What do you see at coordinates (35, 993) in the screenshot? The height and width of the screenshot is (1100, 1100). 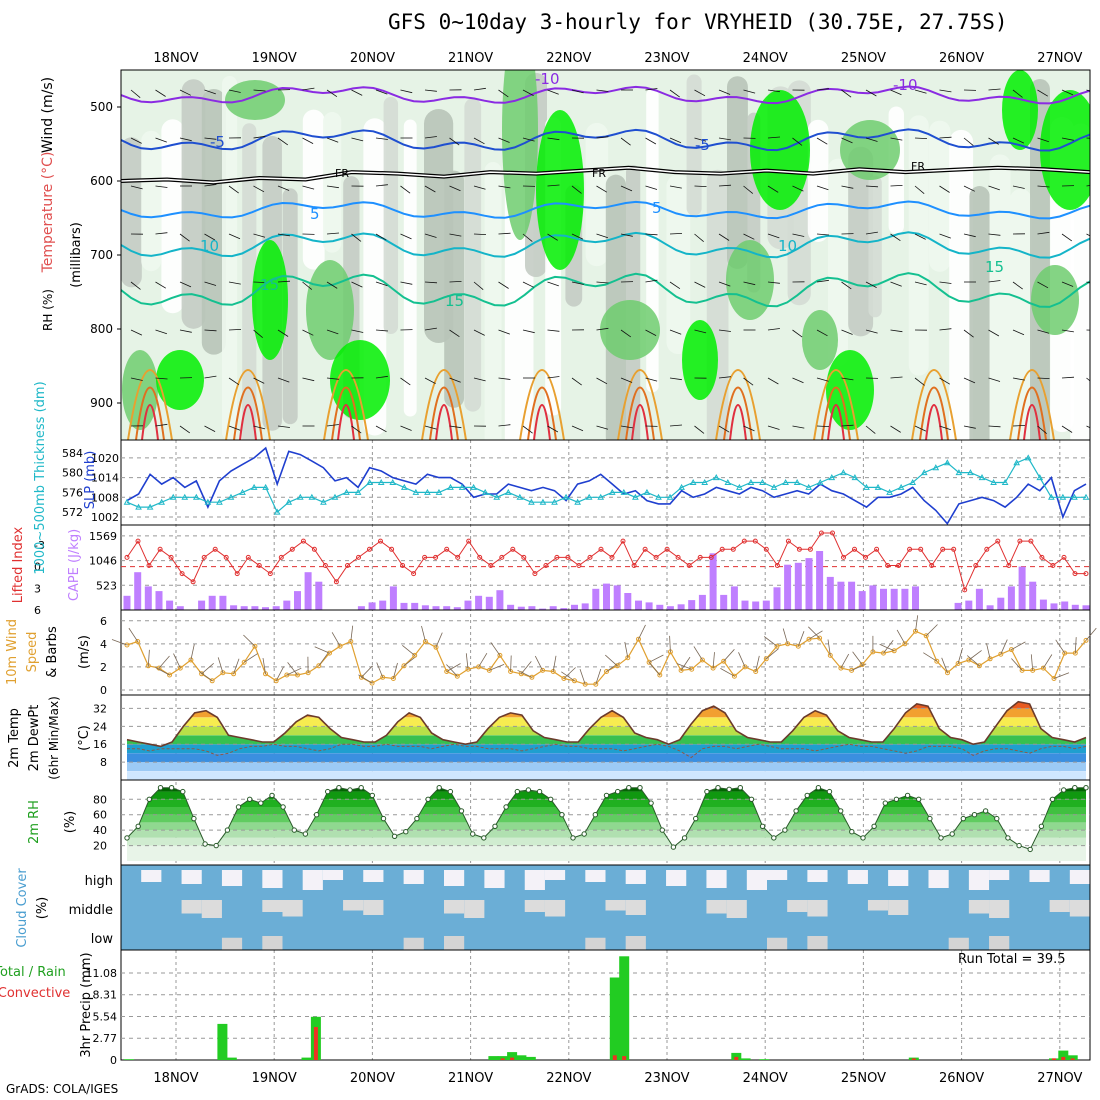 I see `precip-convective-label: Convective` at bounding box center [35, 993].